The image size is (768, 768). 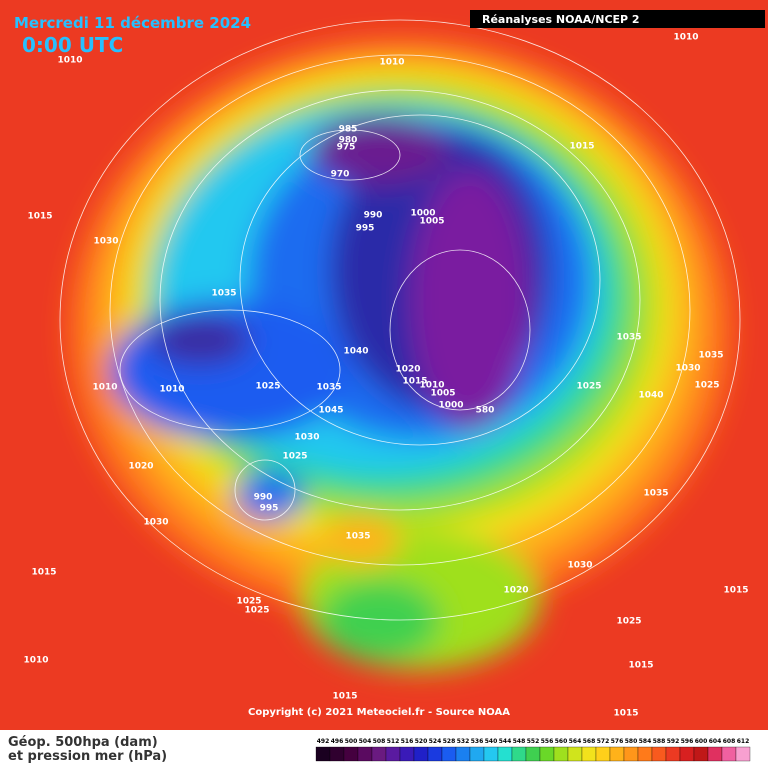 I want to click on source: Réanalyses NOAA/NCEP 2, so click(x=561, y=19).